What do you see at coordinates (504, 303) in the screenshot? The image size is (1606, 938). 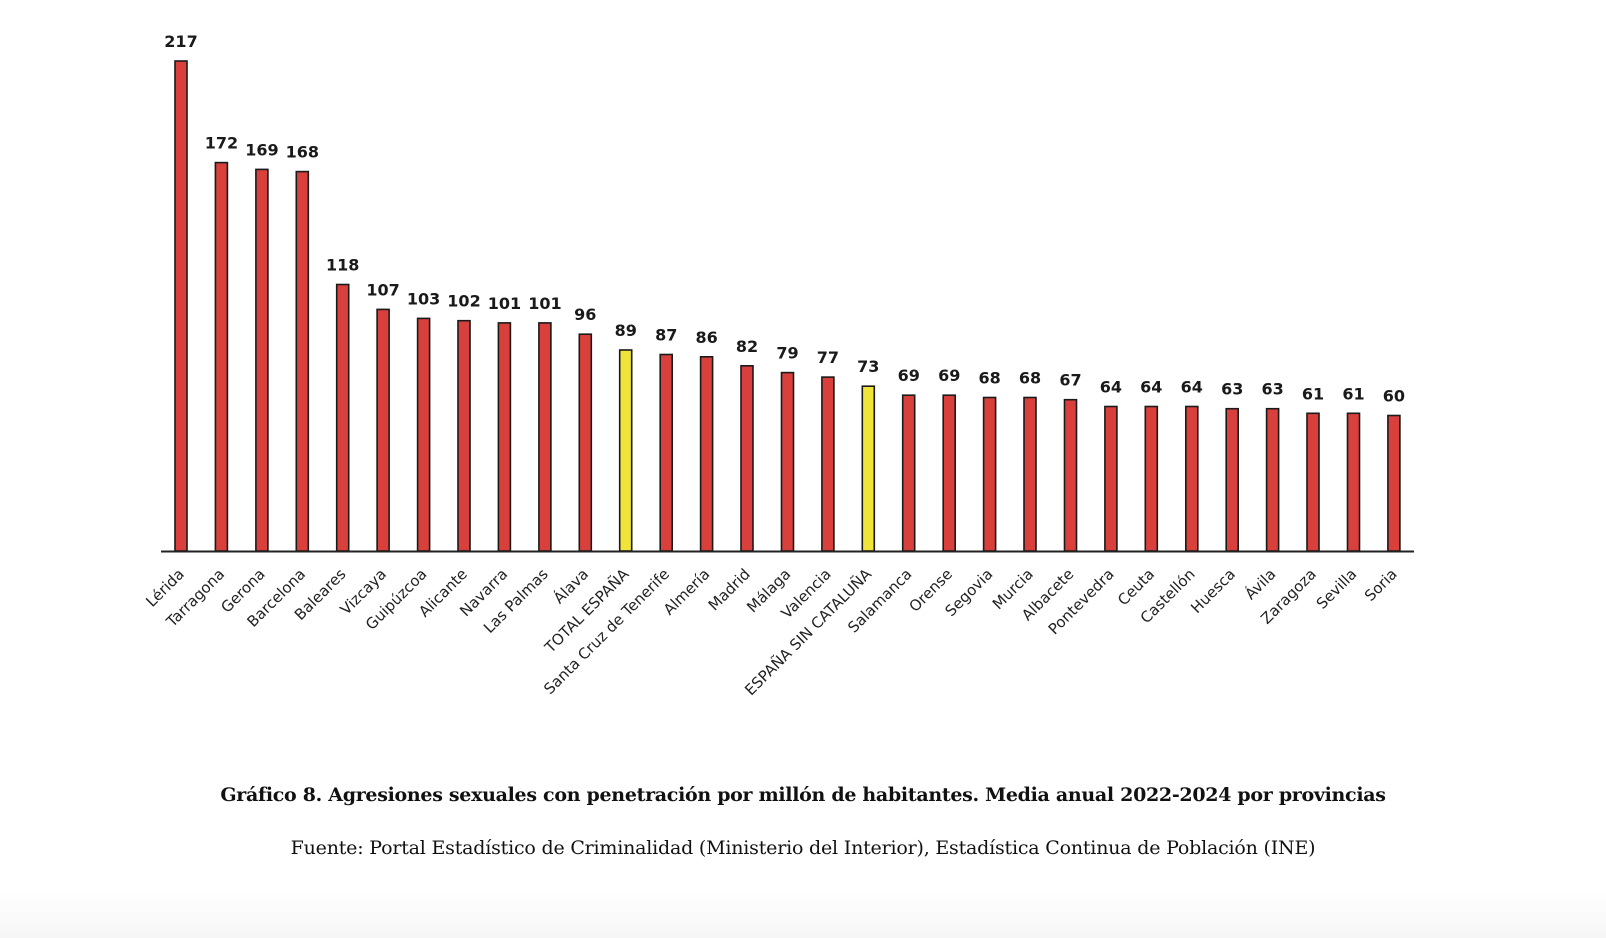 I see `value-label-navarra: 101` at bounding box center [504, 303].